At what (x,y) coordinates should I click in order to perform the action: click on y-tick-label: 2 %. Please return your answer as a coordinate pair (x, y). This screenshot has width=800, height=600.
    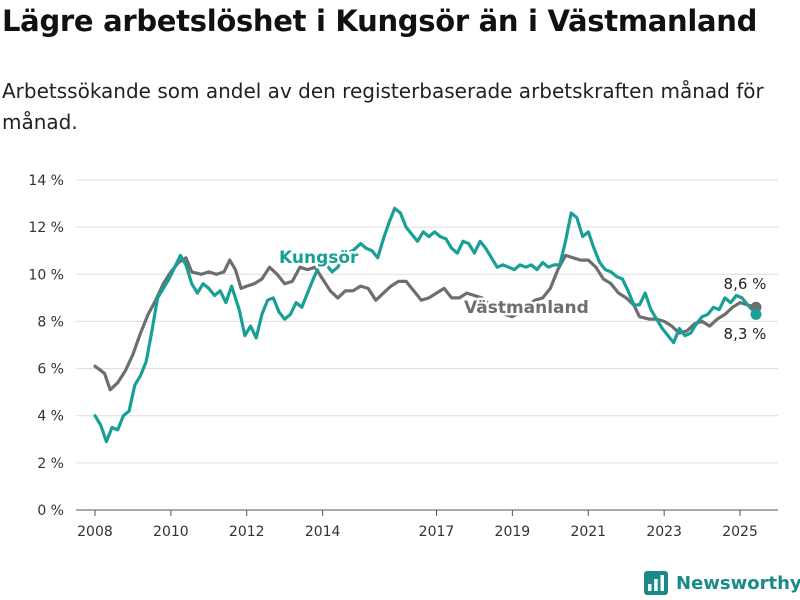
    Looking at the image, I should click on (50, 464).